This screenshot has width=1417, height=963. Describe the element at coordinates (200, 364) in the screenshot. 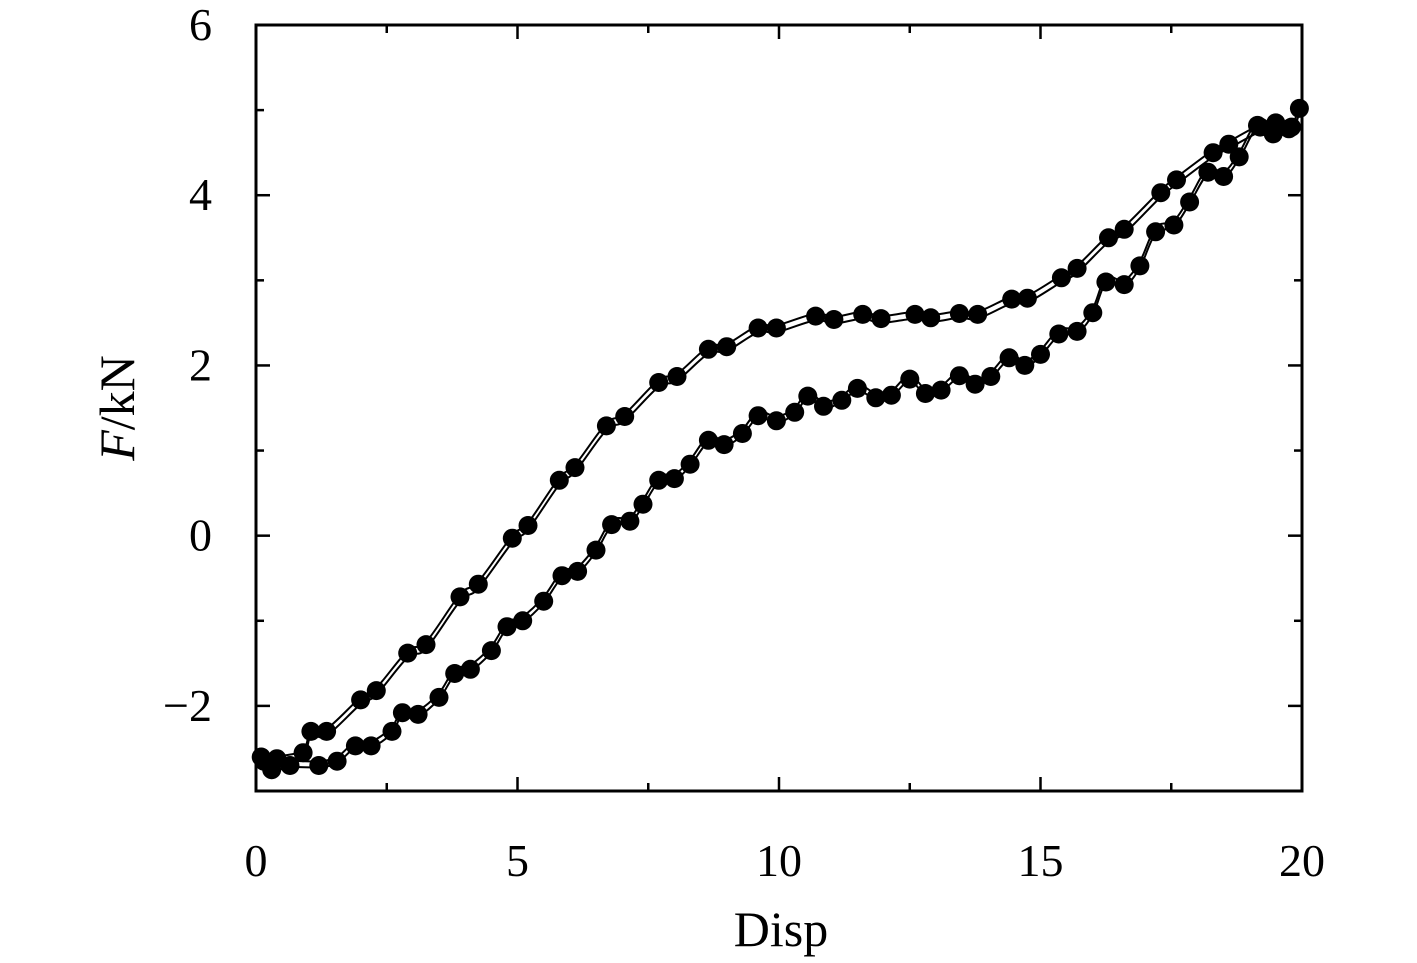

I see `y-tick-label: 2` at that location.